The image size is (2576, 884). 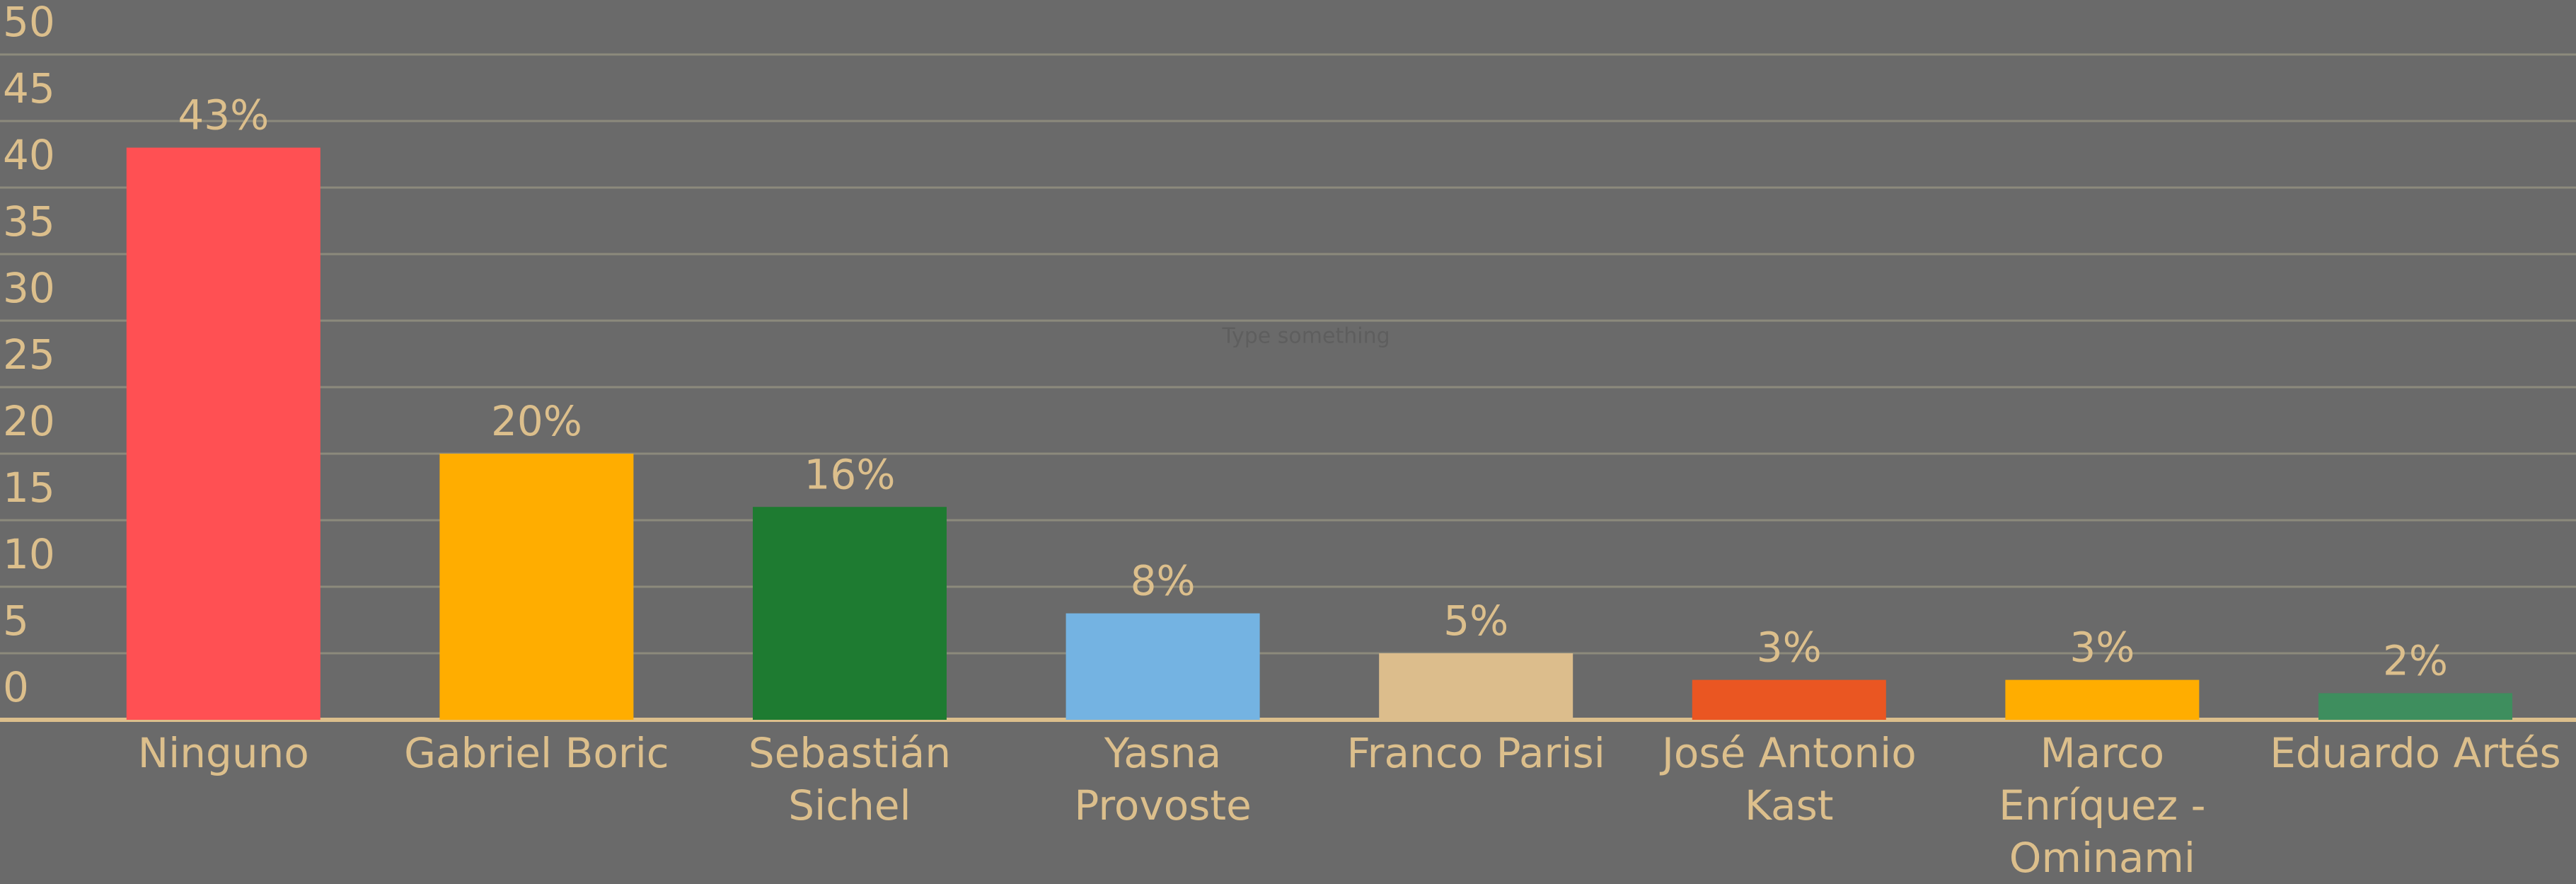 I want to click on y-tick-label: 0, so click(x=16, y=687).